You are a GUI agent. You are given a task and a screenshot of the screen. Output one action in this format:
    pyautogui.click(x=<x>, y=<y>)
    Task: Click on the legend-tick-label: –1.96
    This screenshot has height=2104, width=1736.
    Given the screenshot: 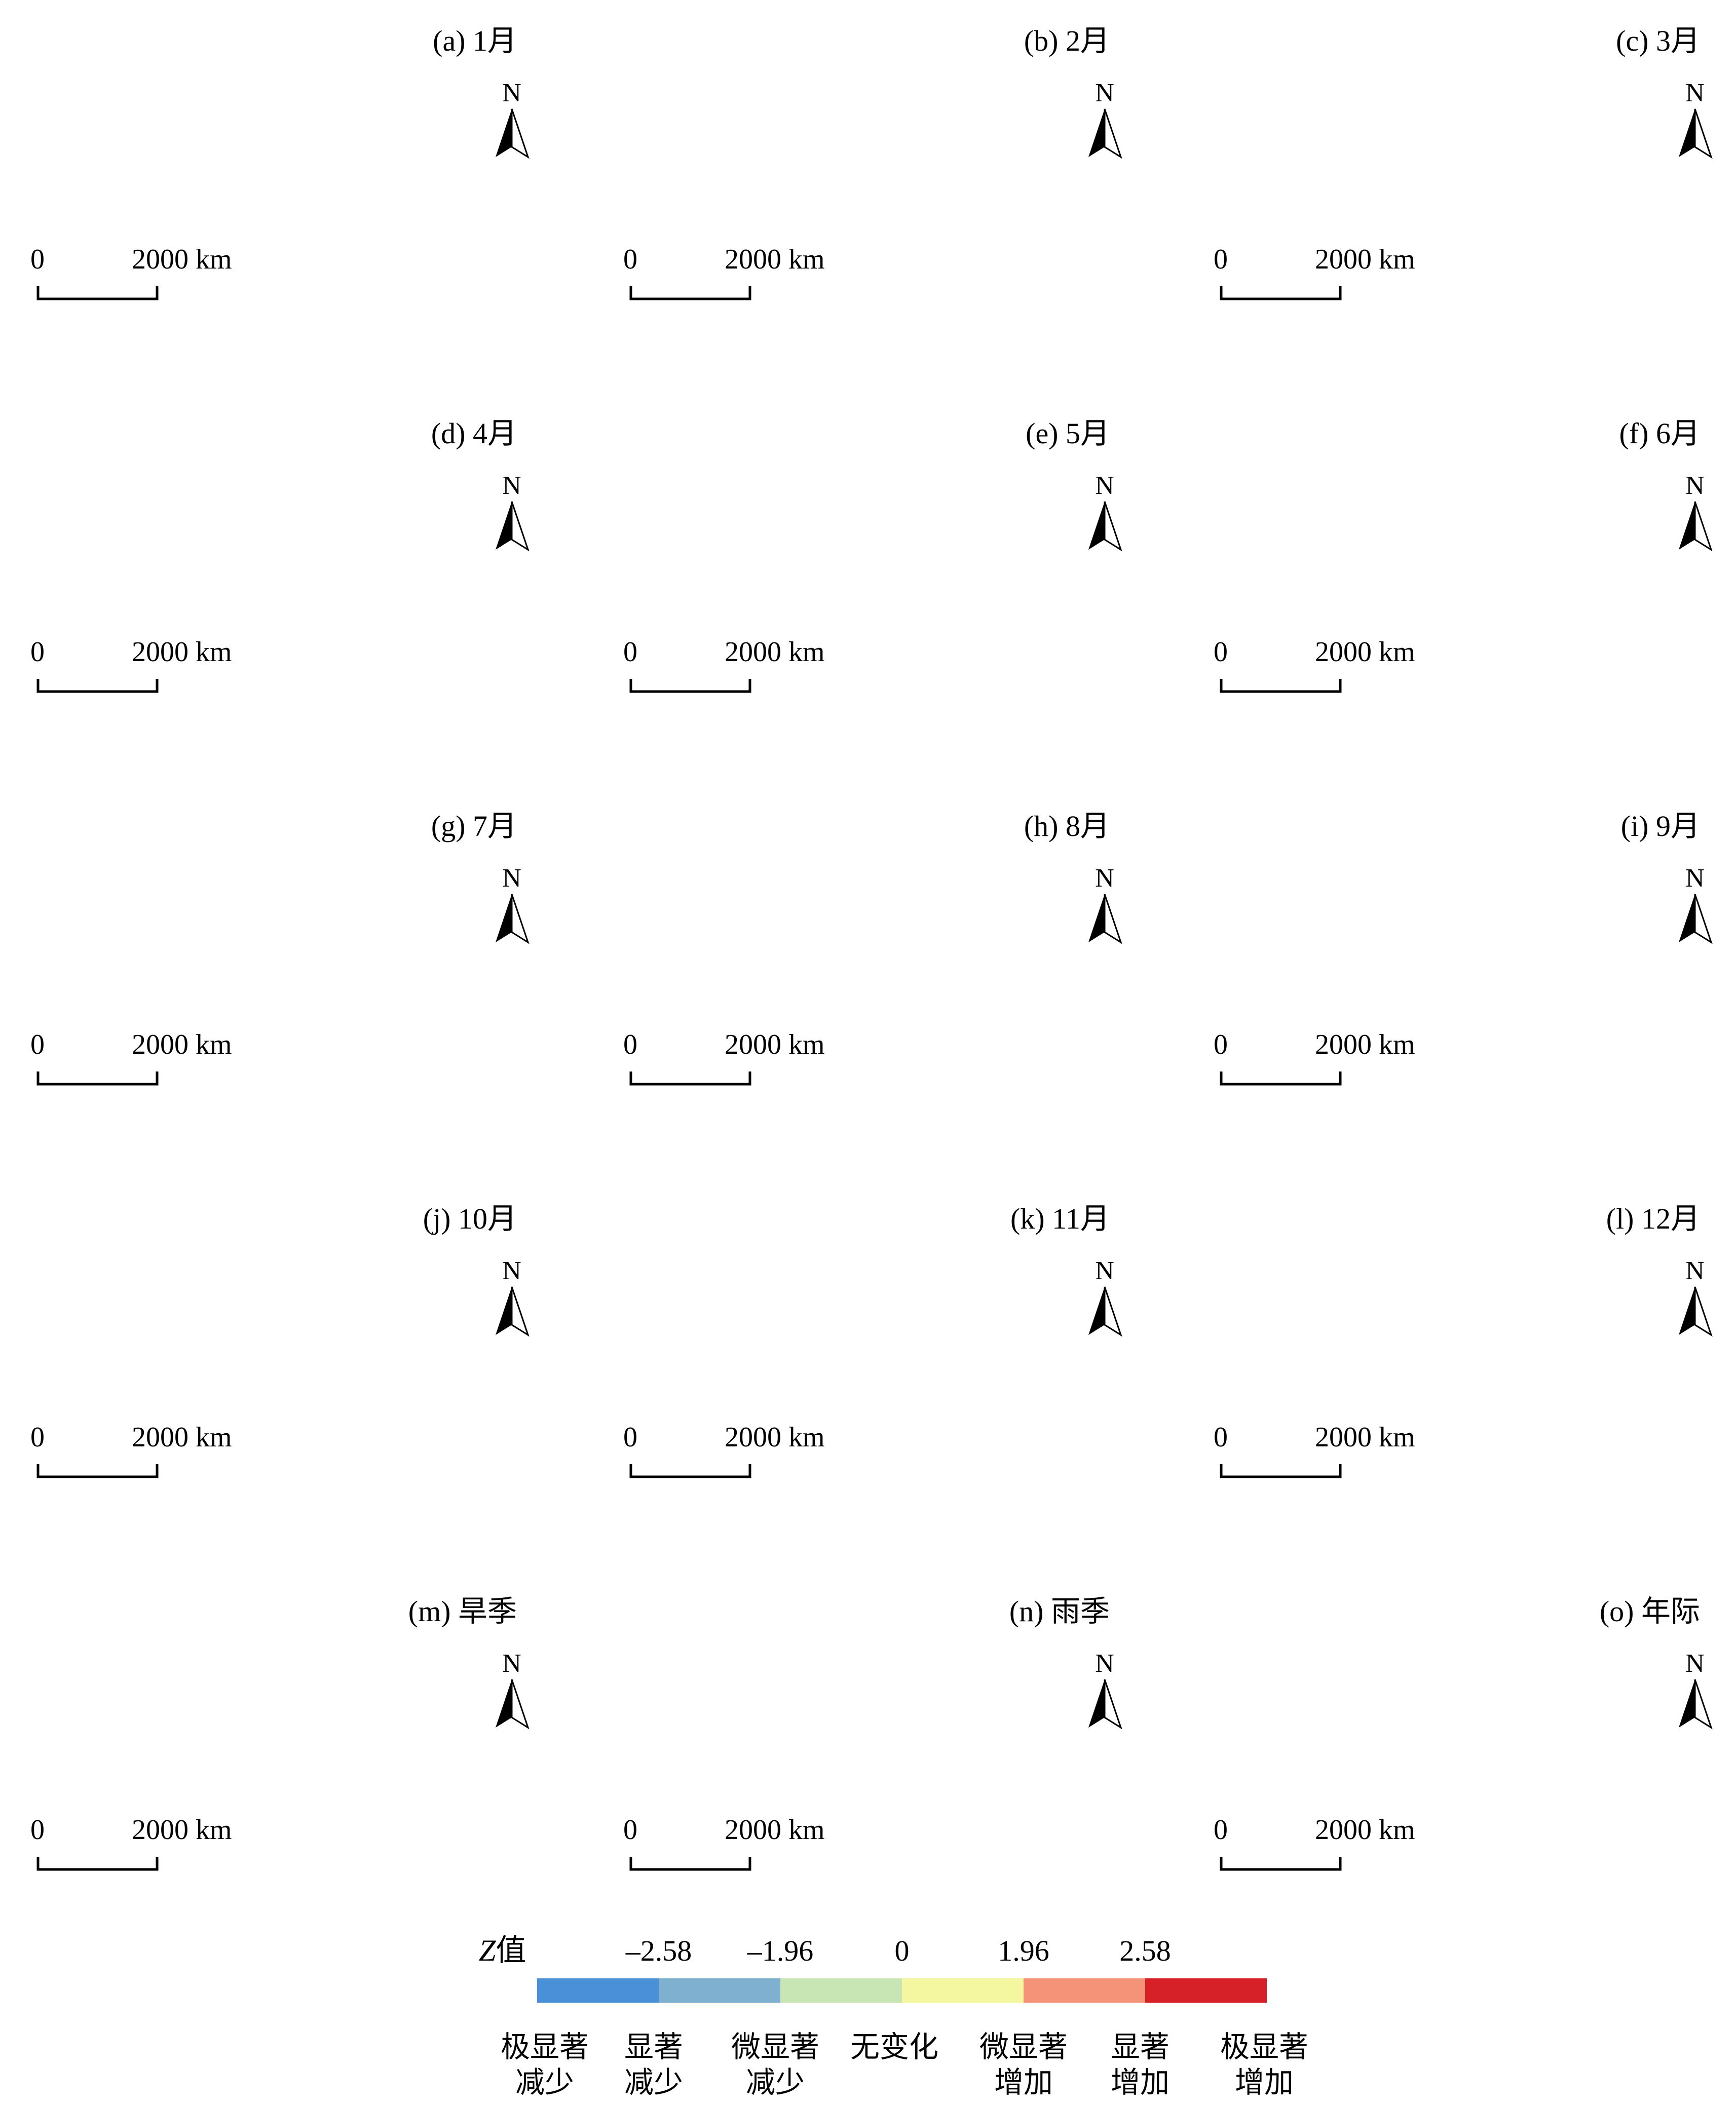 What is the action you would take?
    pyautogui.click(x=780, y=1950)
    